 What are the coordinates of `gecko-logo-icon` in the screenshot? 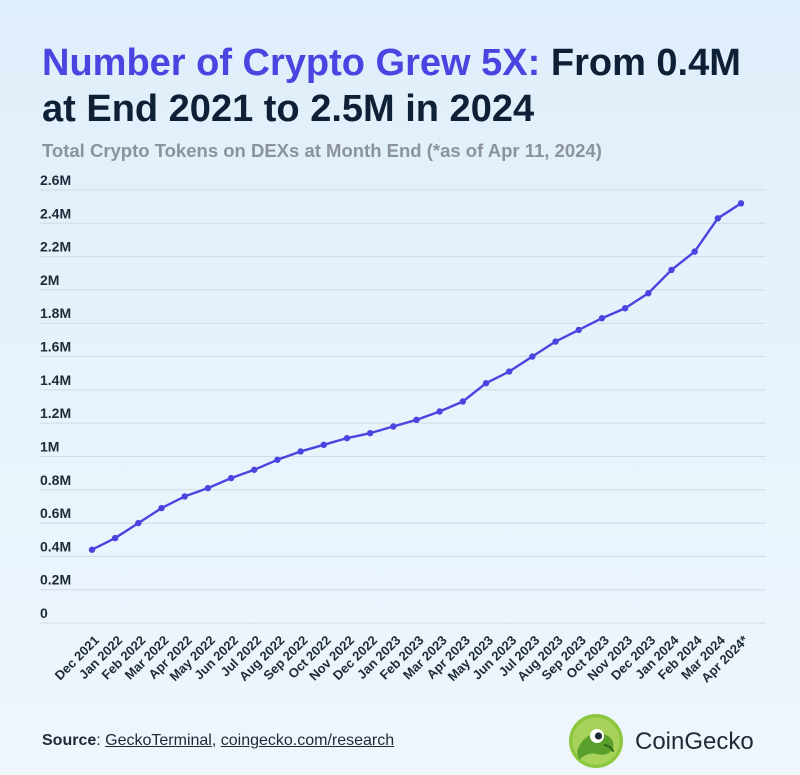 It's located at (596, 741).